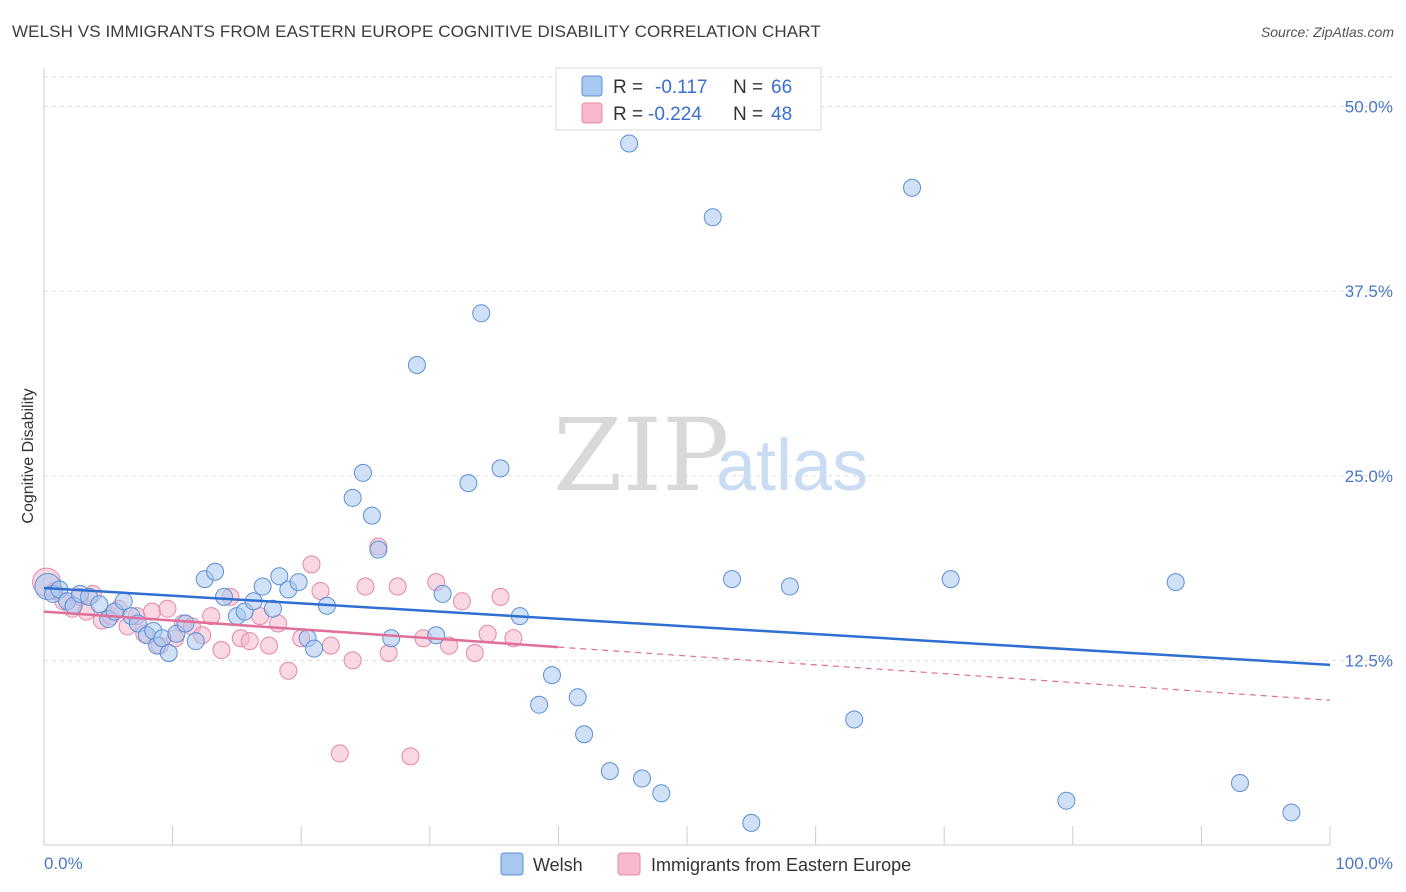 This screenshot has width=1406, height=892. Describe the element at coordinates (748, 114) in the screenshot. I see `legend-n-label-immigrants: N =` at that location.